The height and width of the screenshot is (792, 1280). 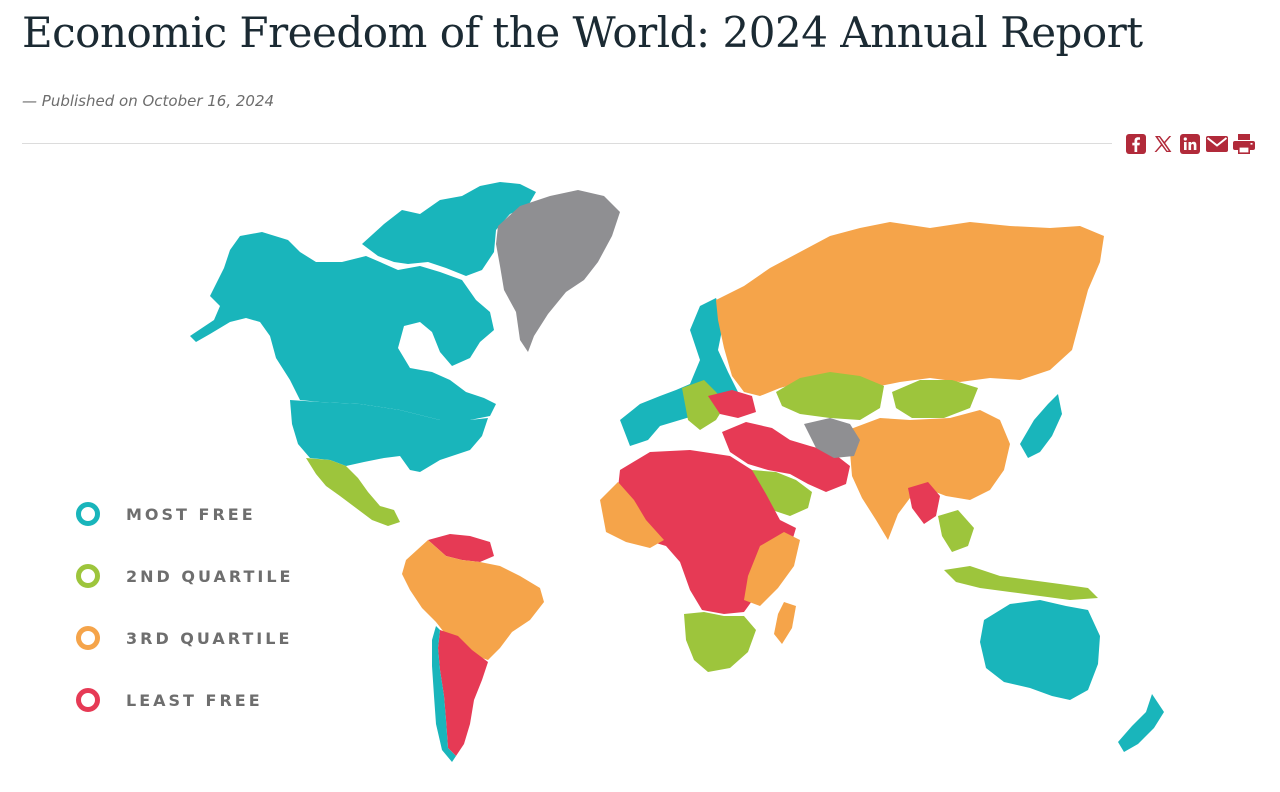 What do you see at coordinates (1141, 723) in the screenshot?
I see `new-zealand` at bounding box center [1141, 723].